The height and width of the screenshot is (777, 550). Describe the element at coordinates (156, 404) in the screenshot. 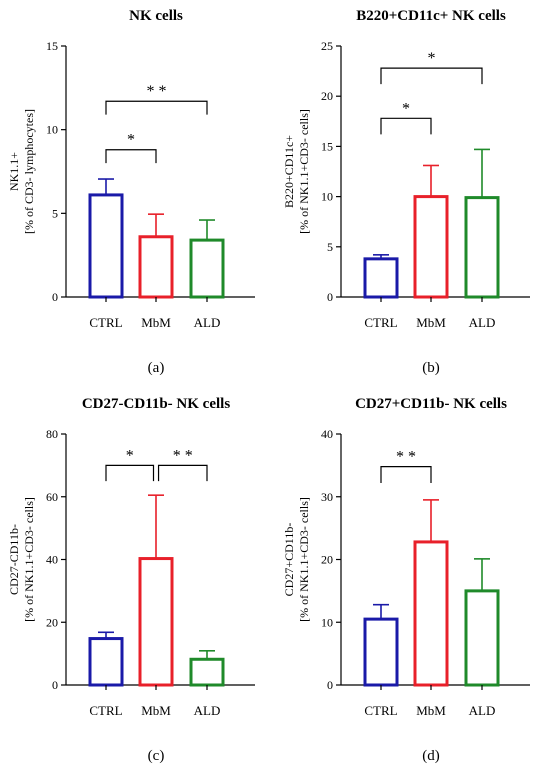

I see `chart-title: CD27-CD11b- NK cells` at that location.